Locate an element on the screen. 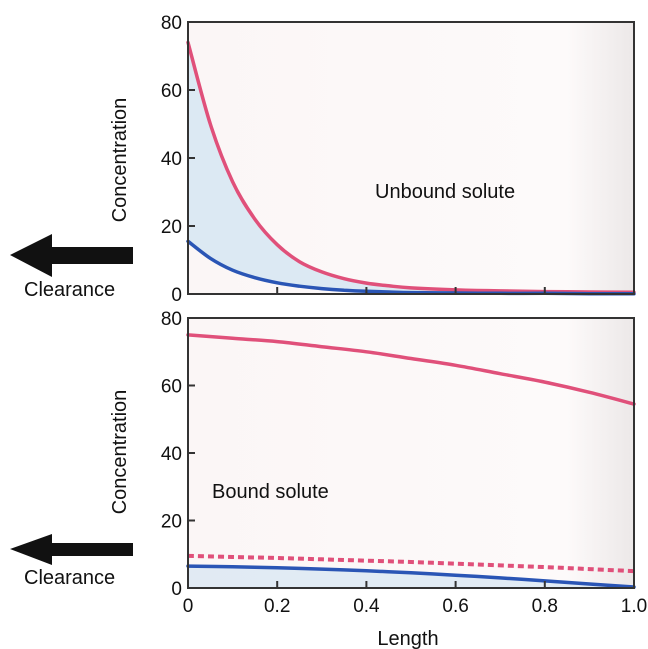 This screenshot has width=648, height=649. x-tick-label: 1.0 is located at coordinates (634, 606).